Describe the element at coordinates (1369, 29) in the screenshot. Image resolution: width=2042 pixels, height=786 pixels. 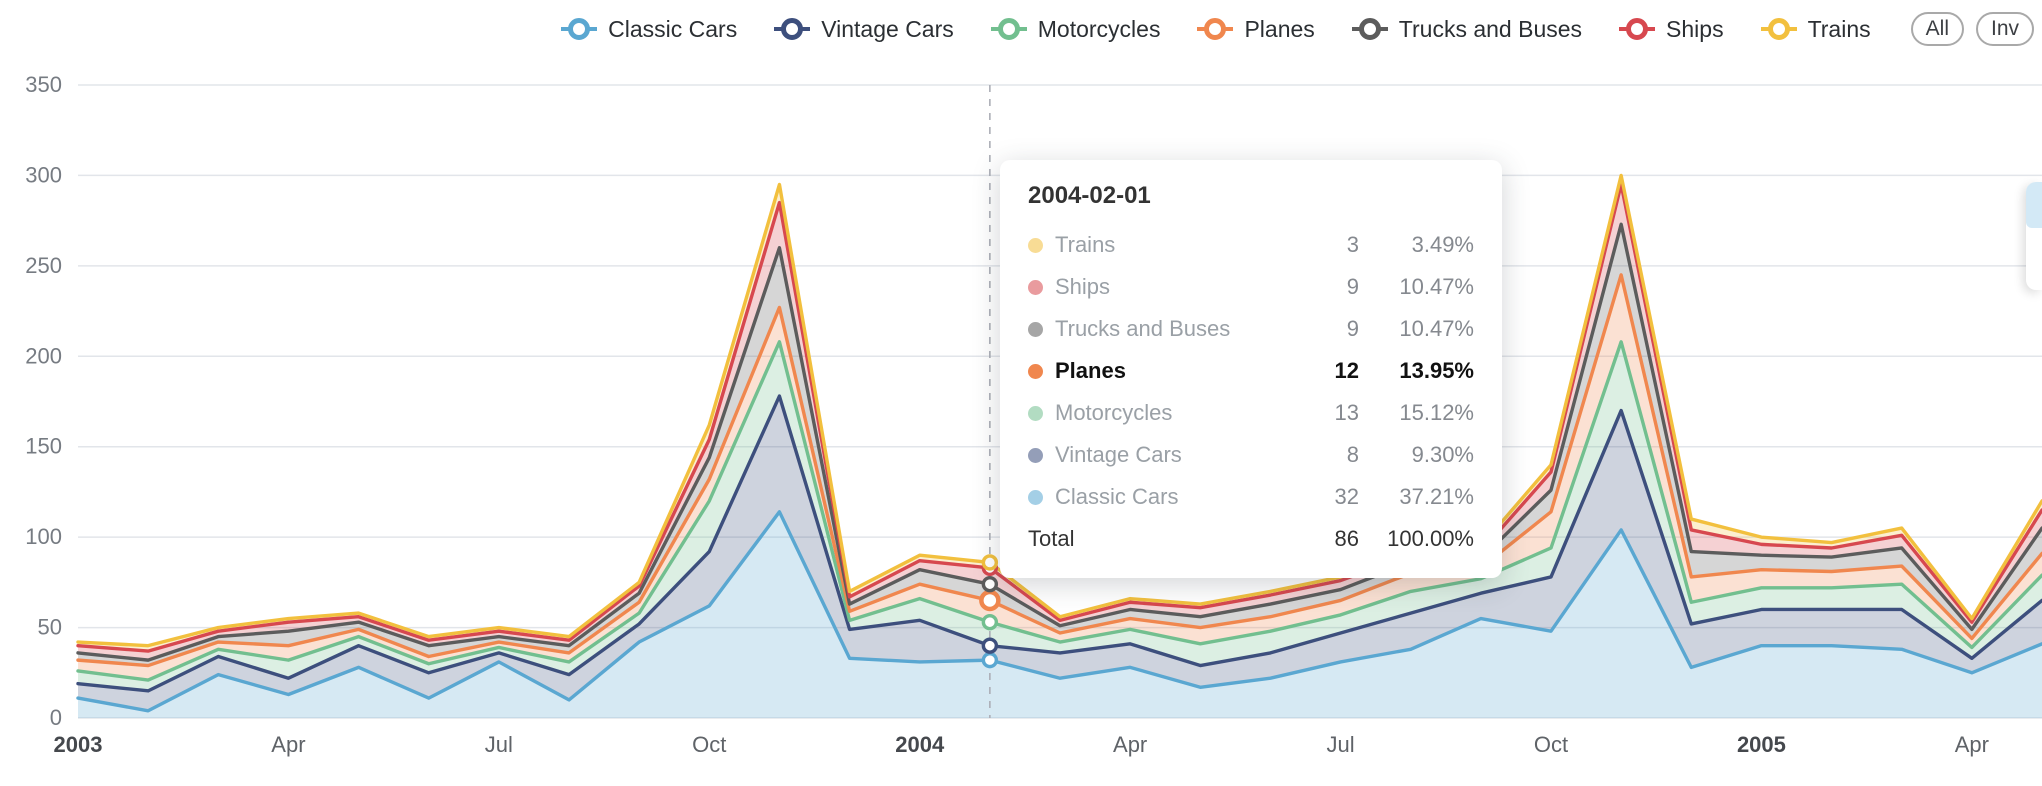
I see `legend-line-circle-icon-trucks-and-buses` at that location.